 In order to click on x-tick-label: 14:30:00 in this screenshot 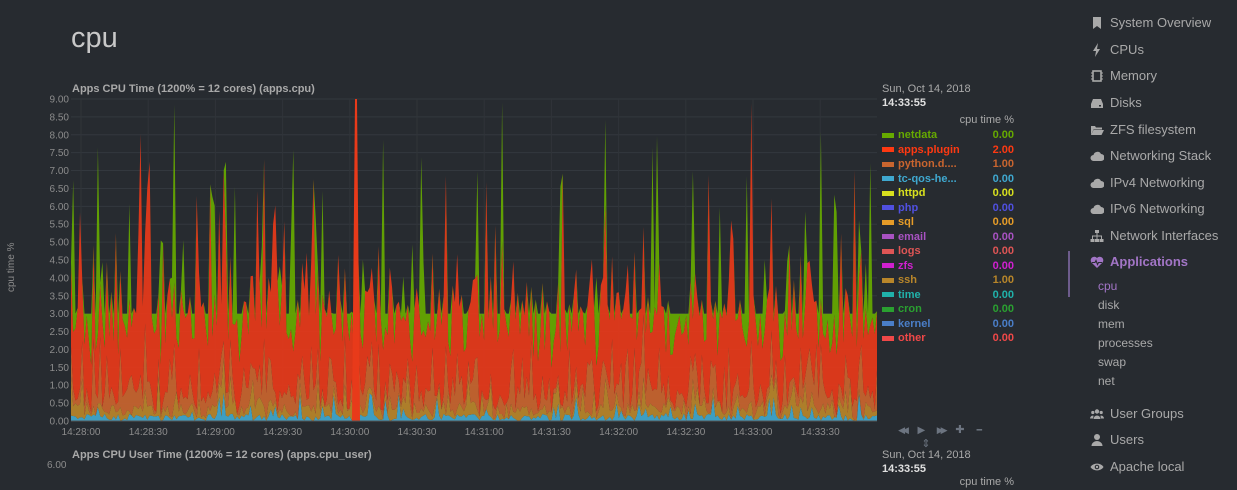, I will do `click(349, 432)`.